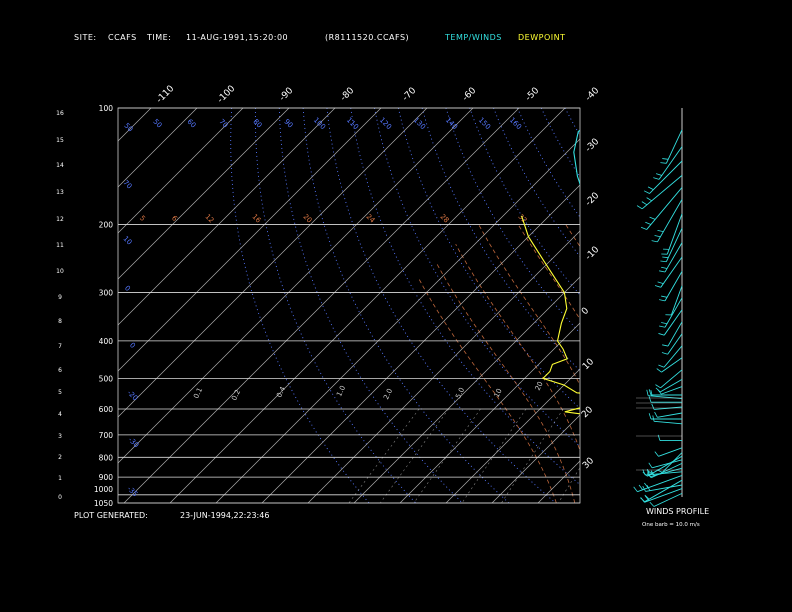  Describe the element at coordinates (236, 394) in the screenshot. I see `mixing-ratio-label: 0.2` at that location.